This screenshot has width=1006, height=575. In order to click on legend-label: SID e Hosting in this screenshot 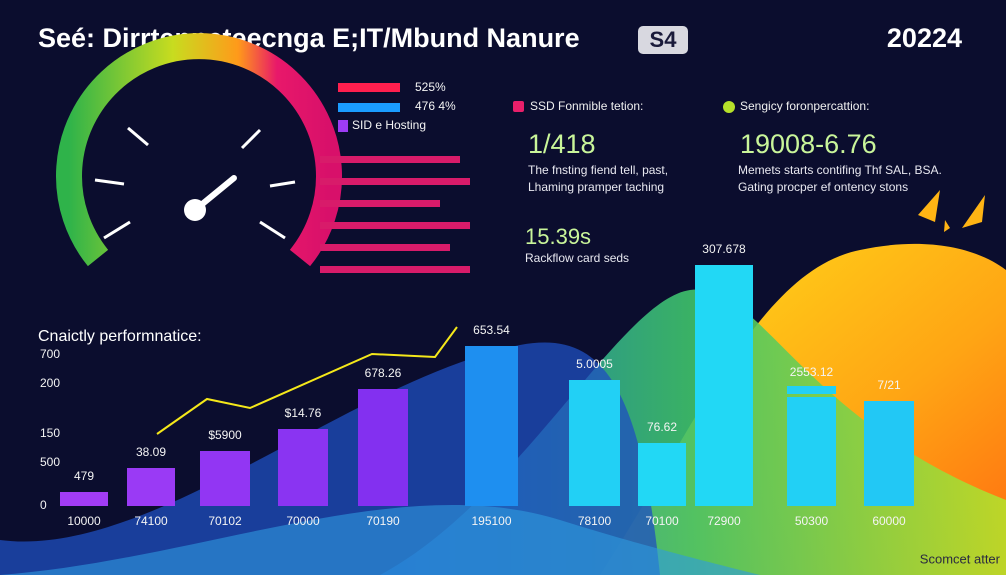, I will do `click(389, 125)`.